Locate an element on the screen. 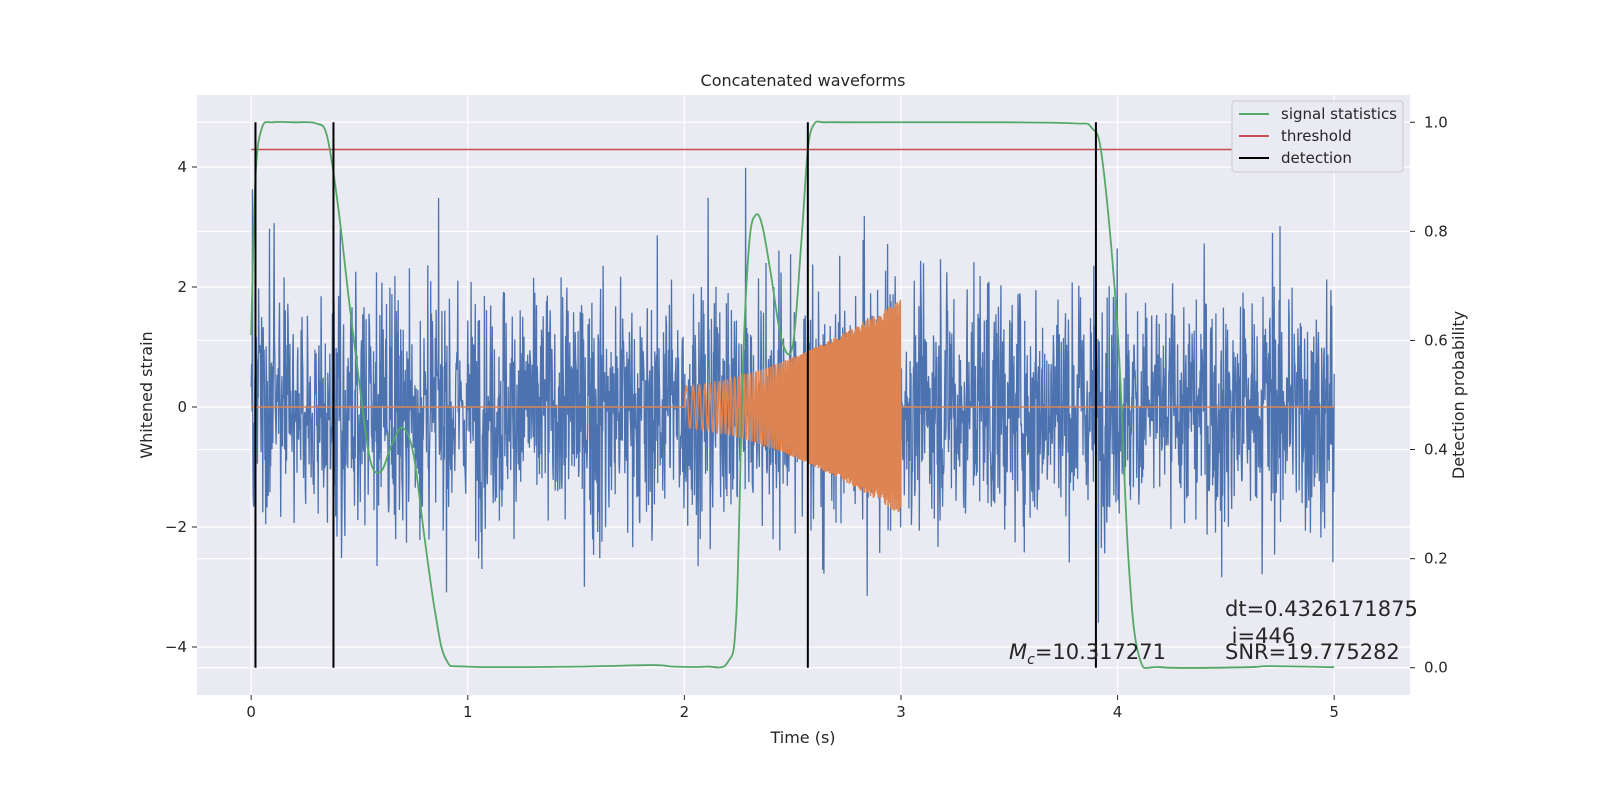 Image resolution: width=1600 pixels, height=800 pixels. x-tick-label: 0 is located at coordinates (251, 712).